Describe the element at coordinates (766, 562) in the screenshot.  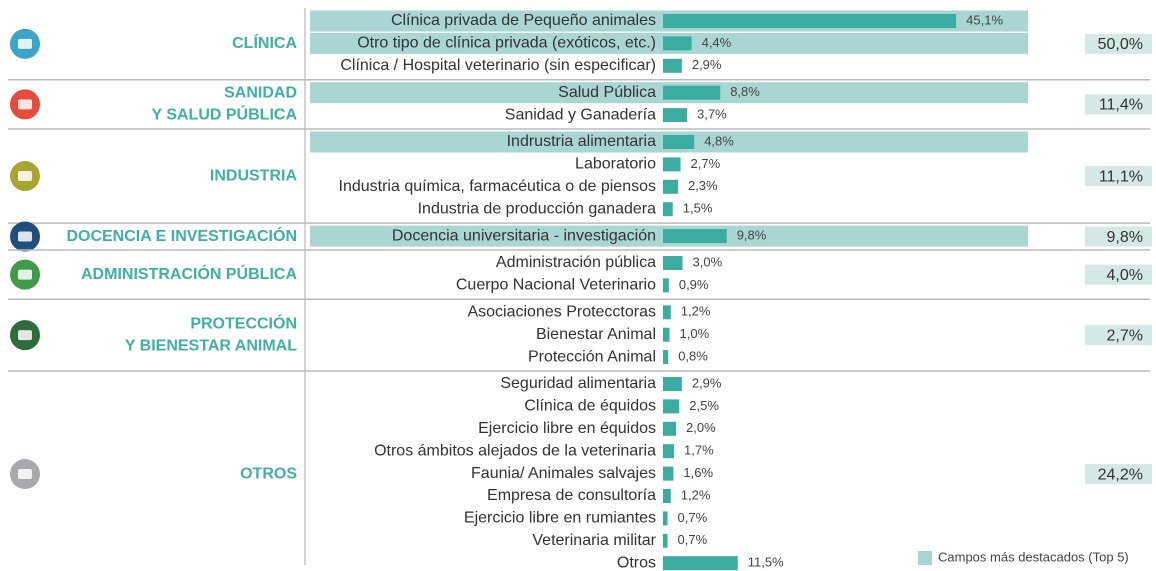
I see `value-label: 11,5%` at that location.